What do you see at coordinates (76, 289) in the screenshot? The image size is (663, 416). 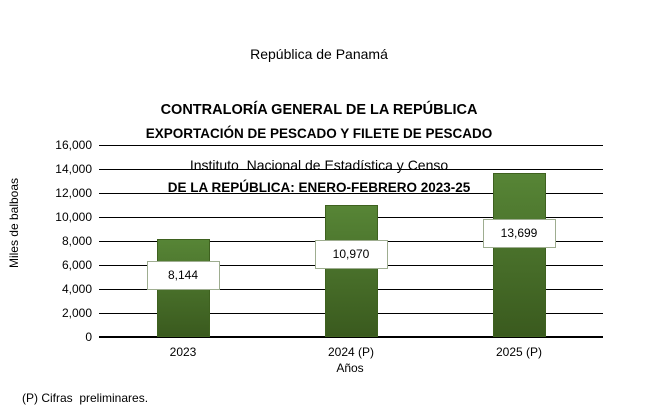 I see `y-axis-tick-label: 4,000` at bounding box center [76, 289].